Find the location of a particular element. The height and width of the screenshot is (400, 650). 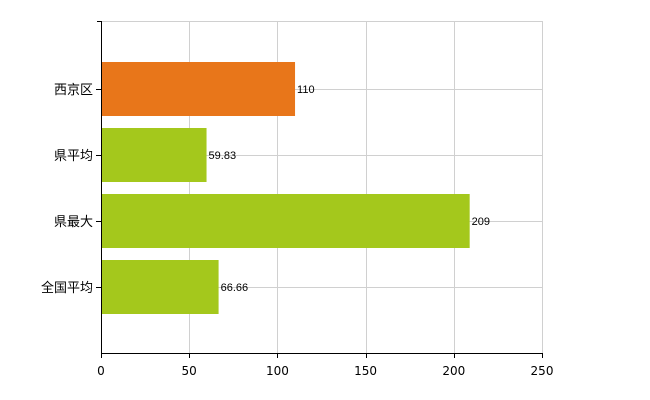

x-tick-label-2: 100 is located at coordinates (277, 371).